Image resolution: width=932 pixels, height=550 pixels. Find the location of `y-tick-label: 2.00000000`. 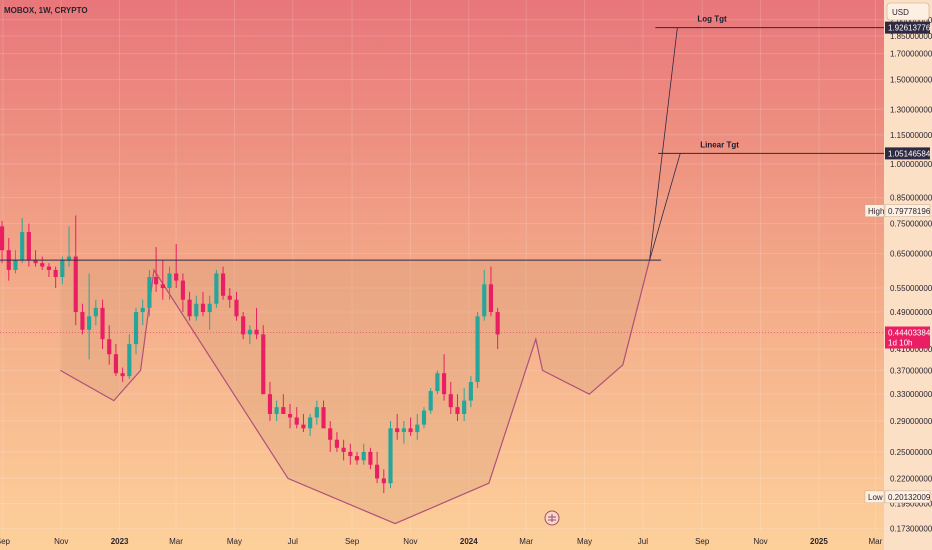

y-tick-label: 2.00000000 is located at coordinates (911, 20).